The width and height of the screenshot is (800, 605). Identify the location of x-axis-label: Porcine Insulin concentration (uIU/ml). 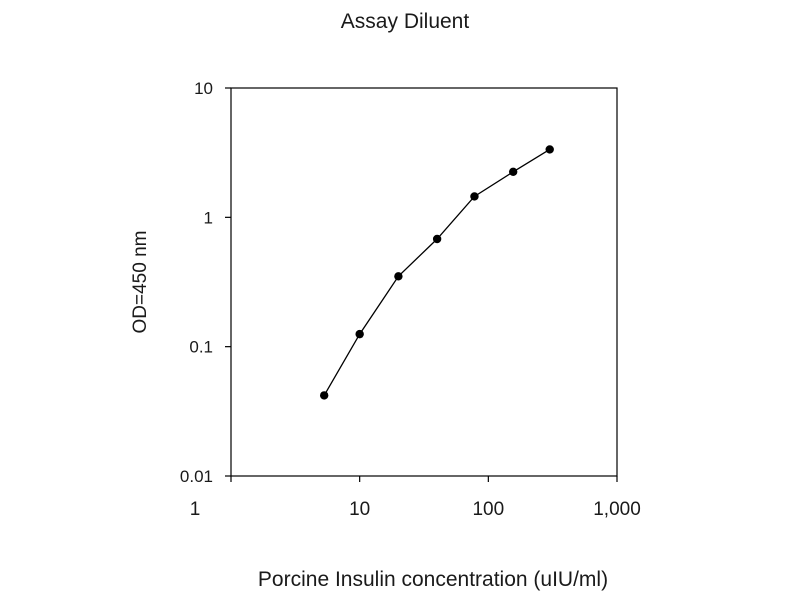
(433, 579).